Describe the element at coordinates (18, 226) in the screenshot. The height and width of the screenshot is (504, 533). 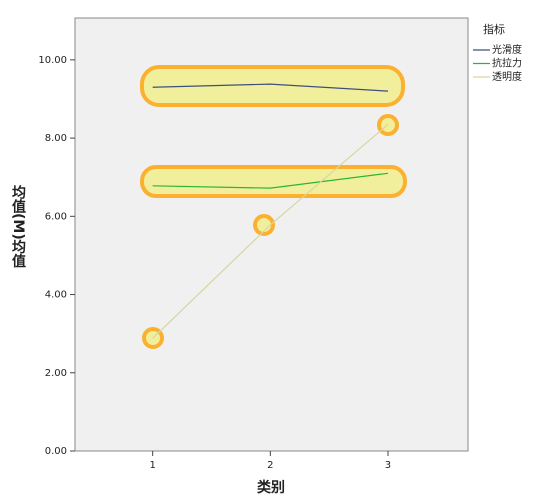
I see `y-axis-label: 均值(M)均值` at that location.